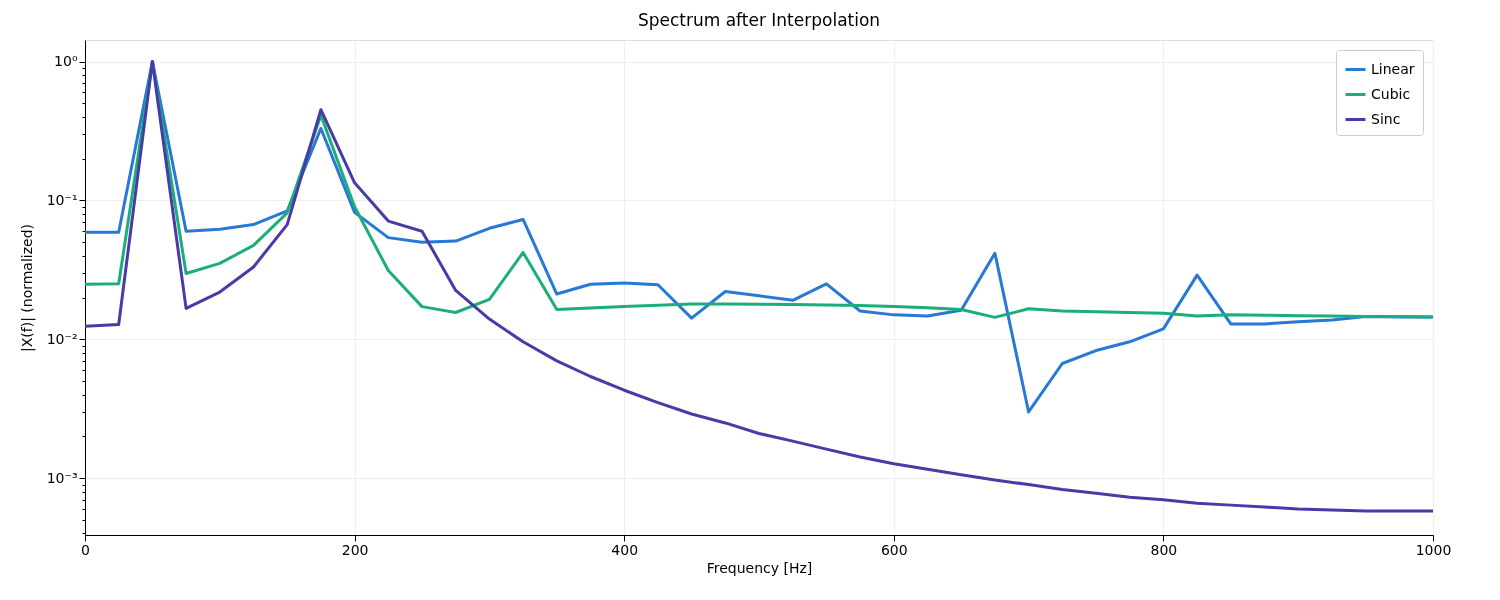  I want to click on x-tick-label: 800, so click(1164, 549).